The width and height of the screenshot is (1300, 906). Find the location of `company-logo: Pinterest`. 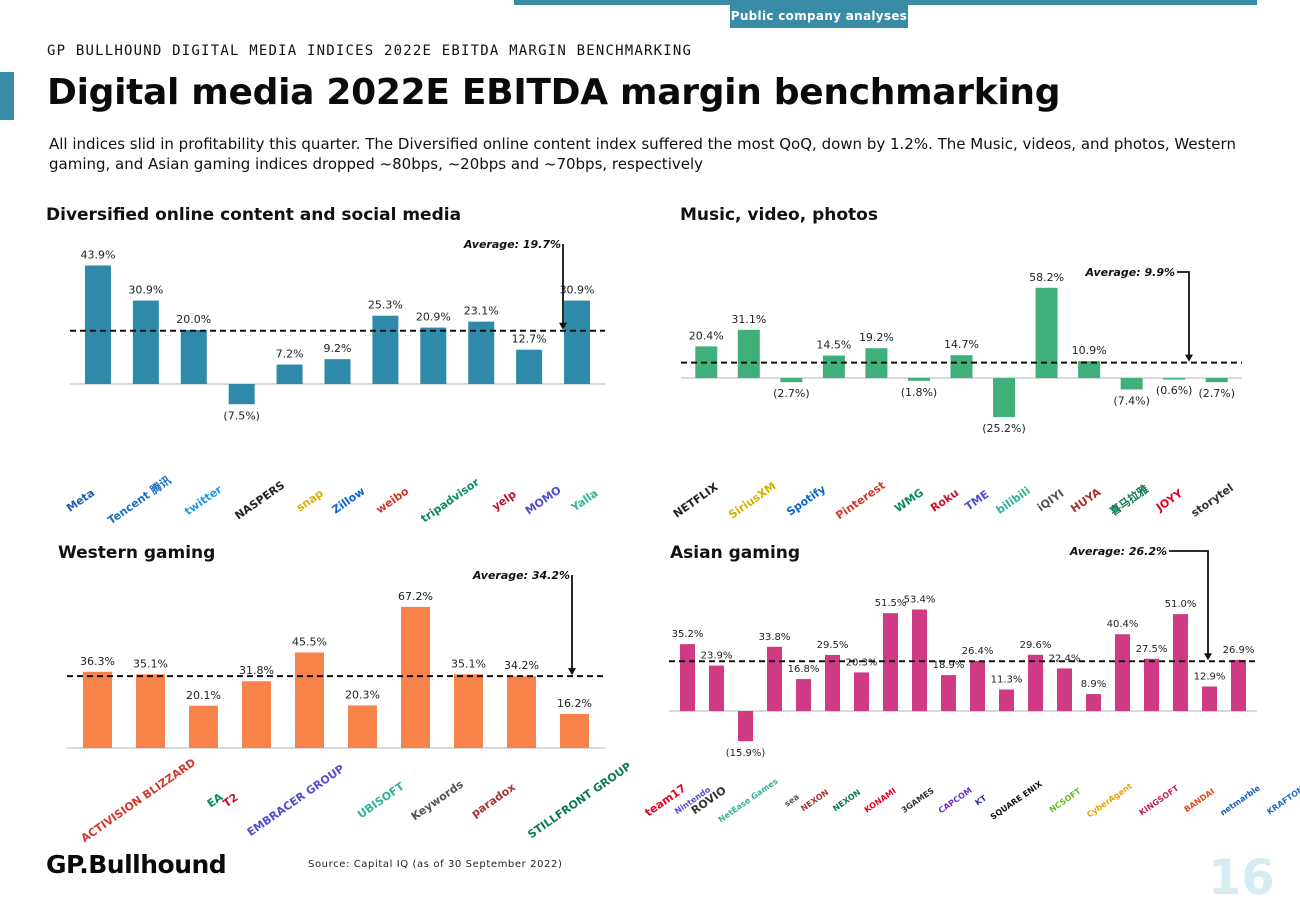

company-logo: Pinterest is located at coordinates (860, 500).